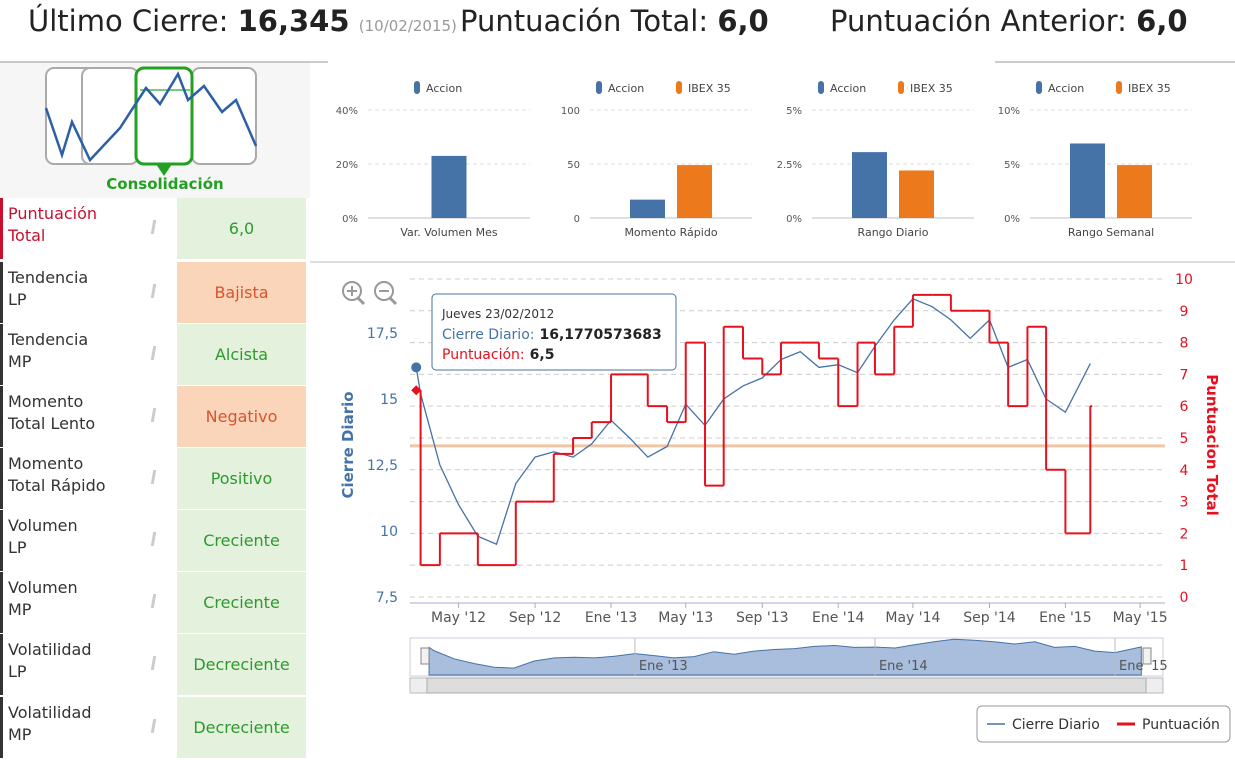  What do you see at coordinates (87, 664) in the screenshot?
I see `row-label: Volatilidad LP` at bounding box center [87, 664].